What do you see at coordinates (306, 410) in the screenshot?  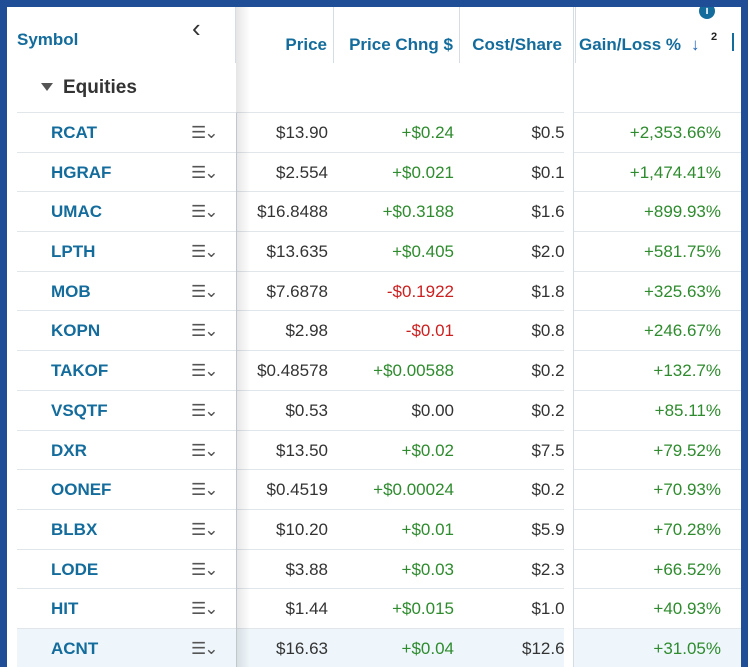 I see `price-cell: $0.53` at bounding box center [306, 410].